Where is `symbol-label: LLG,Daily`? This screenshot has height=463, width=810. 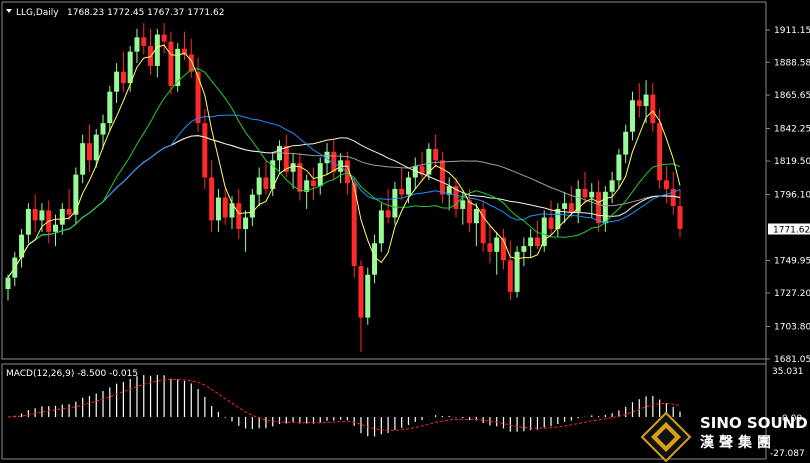 symbol-label: LLG,Daily is located at coordinates (37, 13).